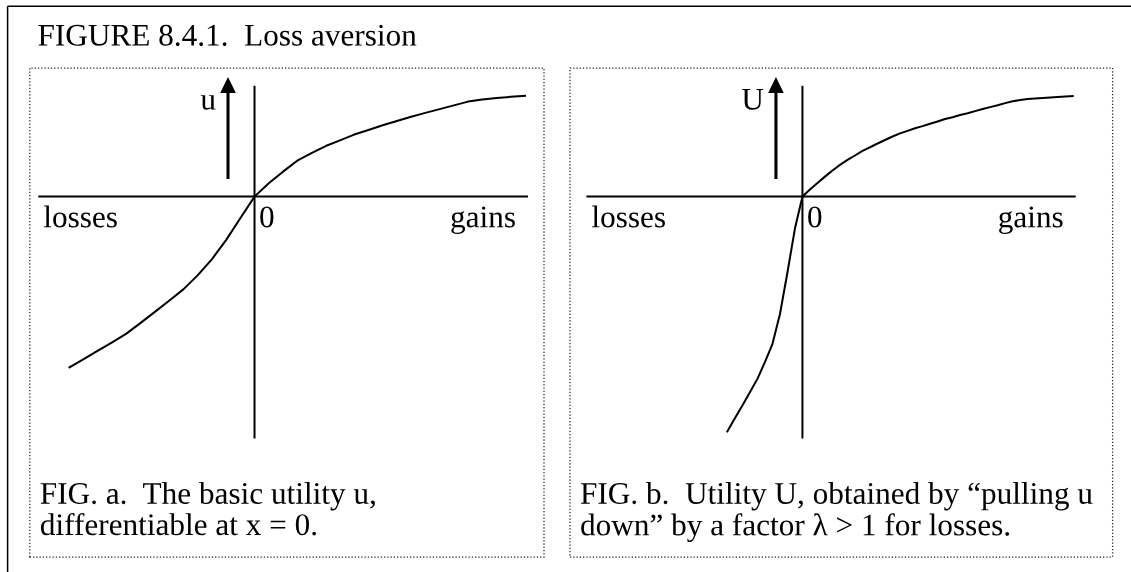 The image size is (1131, 572). What do you see at coordinates (836, 512) in the screenshot?
I see `text: FIG. b. Utility U, obtained by “pulling u down” by a factor λ > 1 for losses.` at bounding box center [836, 512].